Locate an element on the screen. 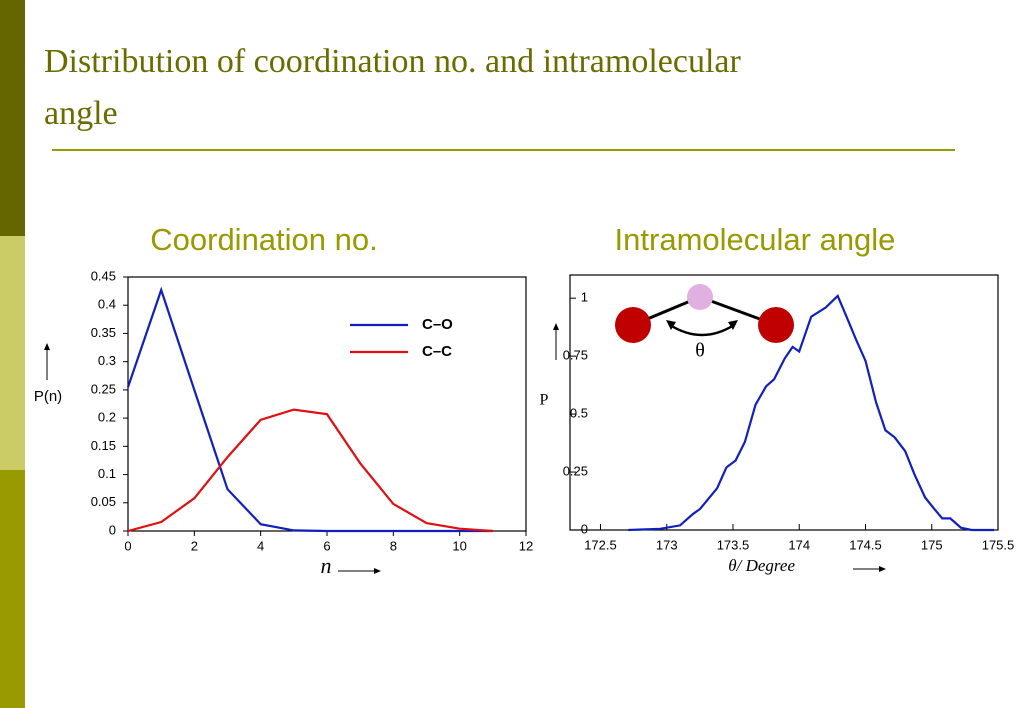  x-tick-label: 12 is located at coordinates (526, 545).